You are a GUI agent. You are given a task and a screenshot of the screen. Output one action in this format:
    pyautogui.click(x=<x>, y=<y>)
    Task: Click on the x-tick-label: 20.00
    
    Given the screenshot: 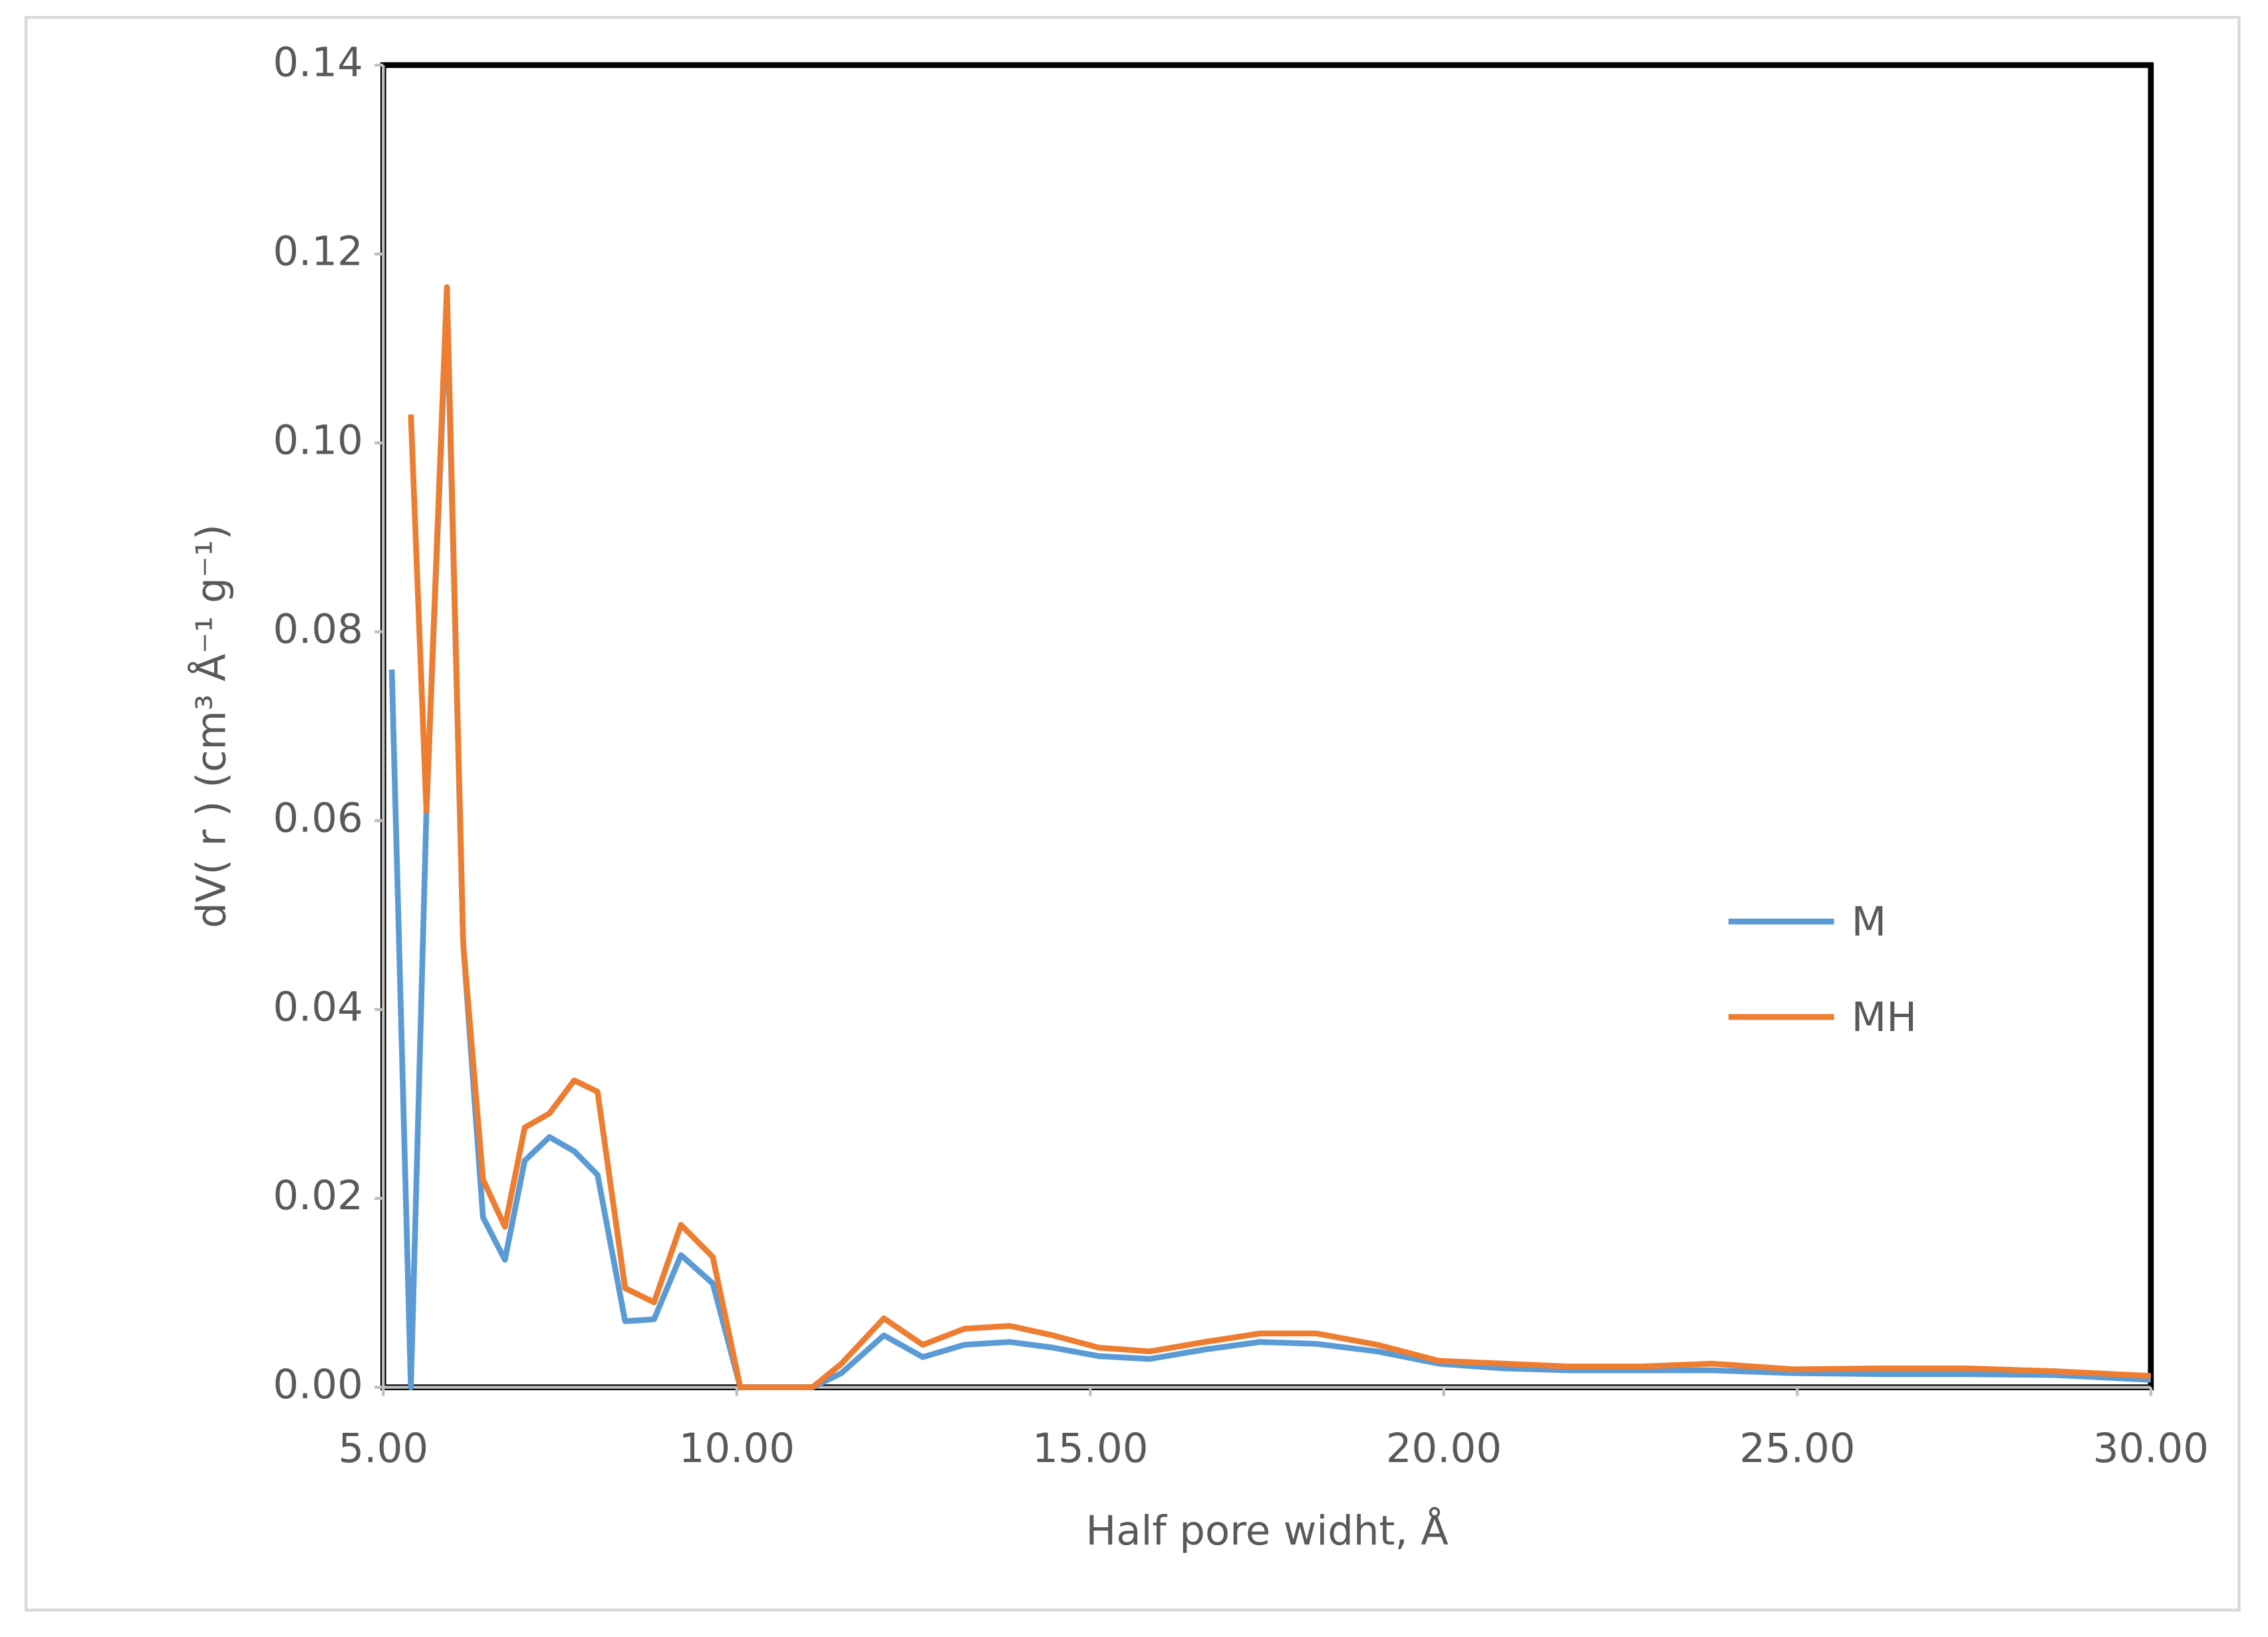 What is the action you would take?
    pyautogui.click(x=1444, y=1448)
    